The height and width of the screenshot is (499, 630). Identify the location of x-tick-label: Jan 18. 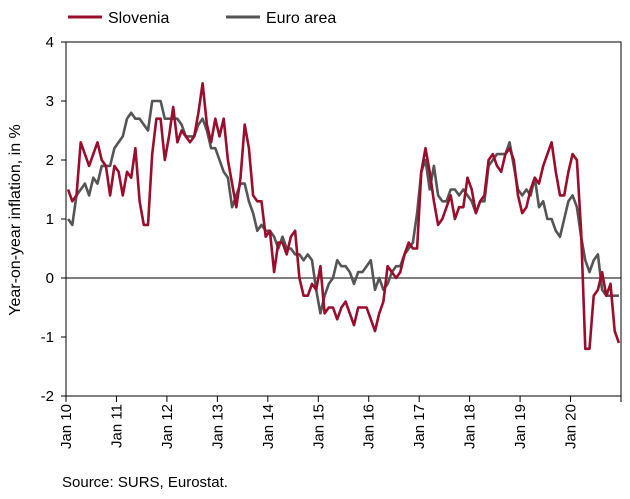
(470, 426).